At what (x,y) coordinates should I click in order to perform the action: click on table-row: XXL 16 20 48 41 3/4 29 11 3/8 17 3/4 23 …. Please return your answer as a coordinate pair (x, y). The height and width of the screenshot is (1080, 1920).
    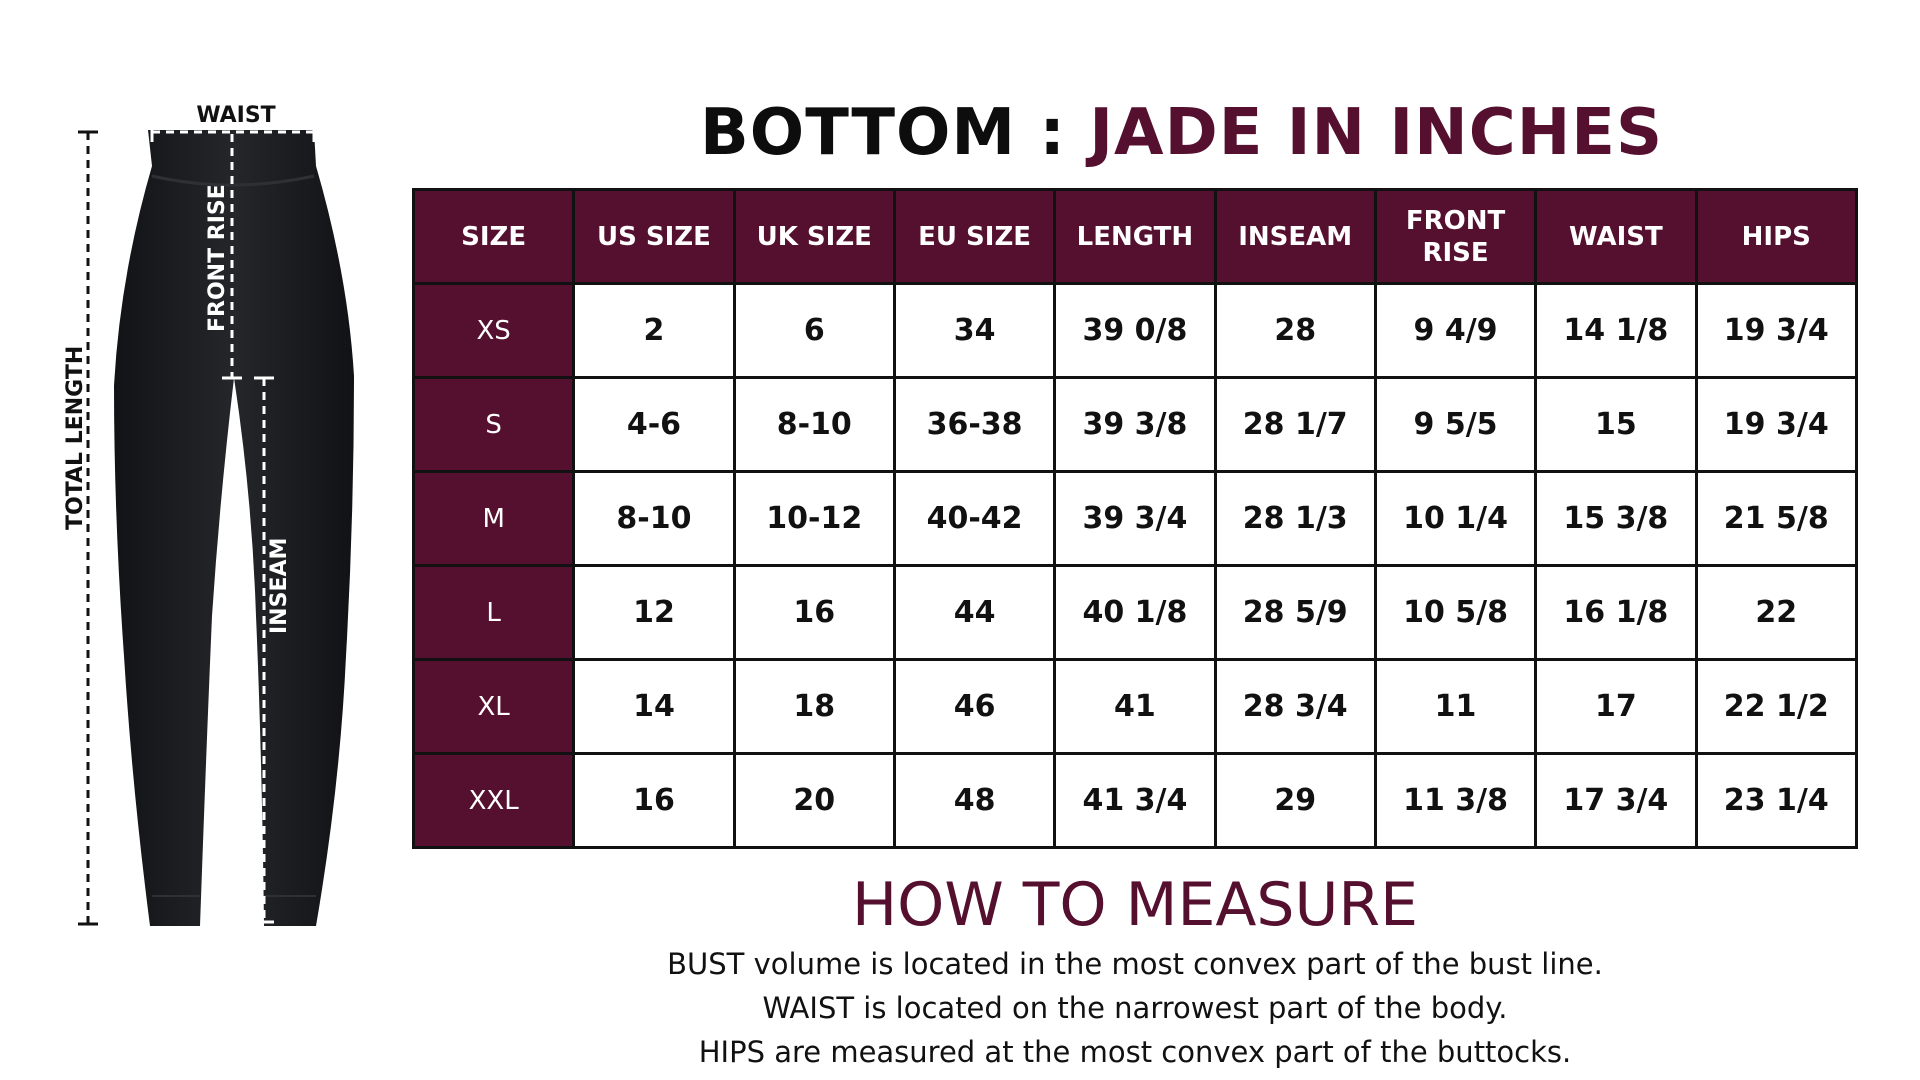
    Looking at the image, I should click on (1134, 800).